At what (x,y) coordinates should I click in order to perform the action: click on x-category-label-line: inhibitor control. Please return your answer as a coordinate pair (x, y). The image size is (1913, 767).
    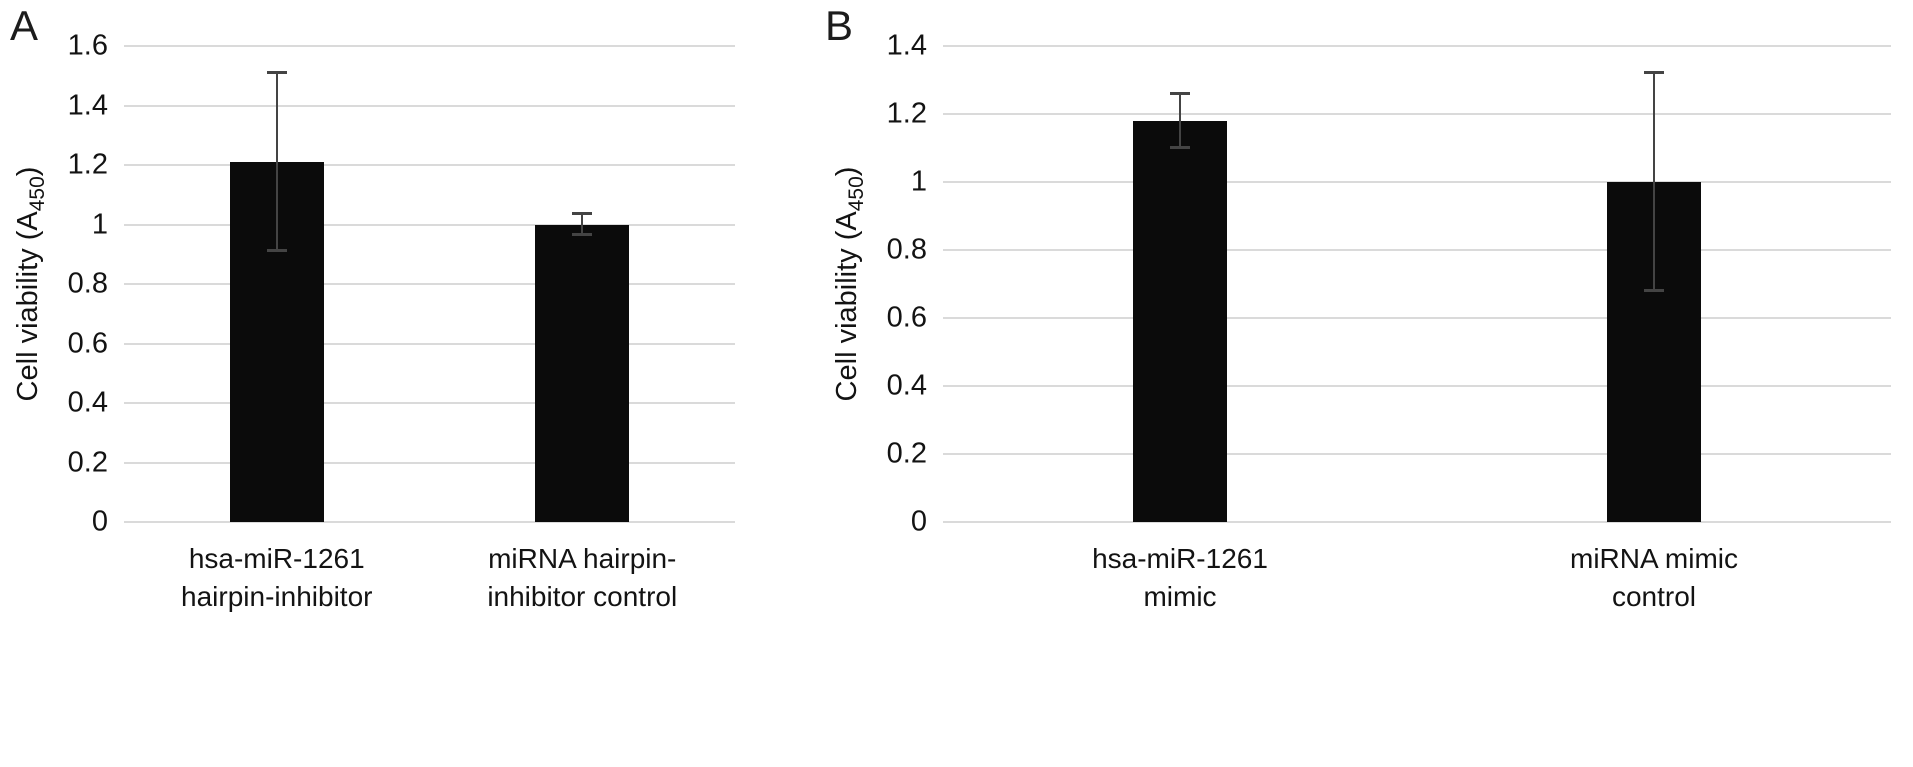
    Looking at the image, I should click on (582, 596).